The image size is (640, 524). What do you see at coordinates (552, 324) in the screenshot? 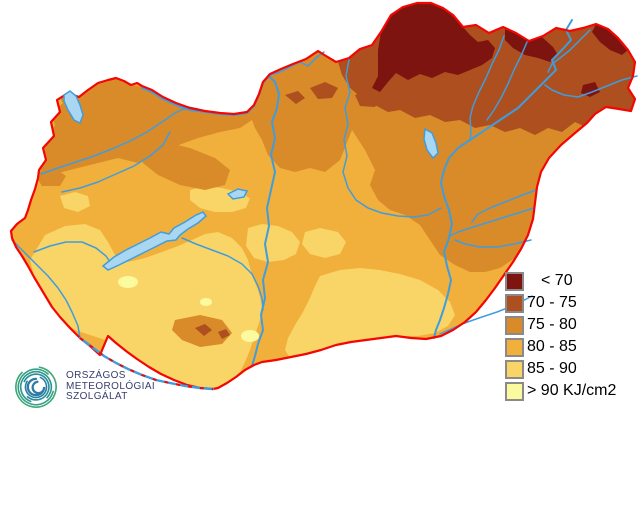
I see `legend-label: 75 - 80` at bounding box center [552, 324].